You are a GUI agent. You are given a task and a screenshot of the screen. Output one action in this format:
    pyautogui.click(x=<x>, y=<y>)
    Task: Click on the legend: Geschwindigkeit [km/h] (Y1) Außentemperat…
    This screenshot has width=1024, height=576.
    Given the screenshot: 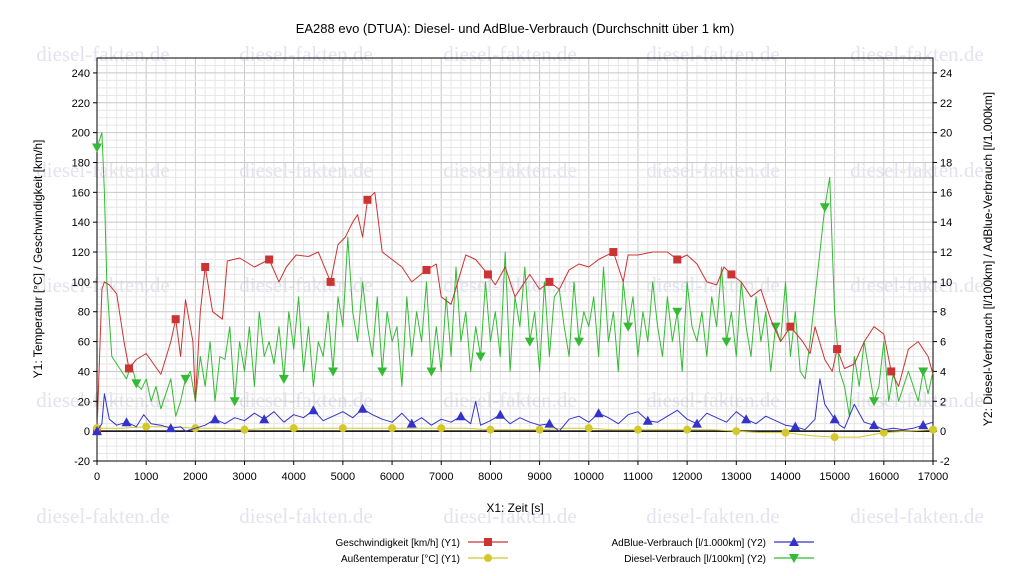 What is the action you would take?
    pyautogui.click(x=575, y=551)
    